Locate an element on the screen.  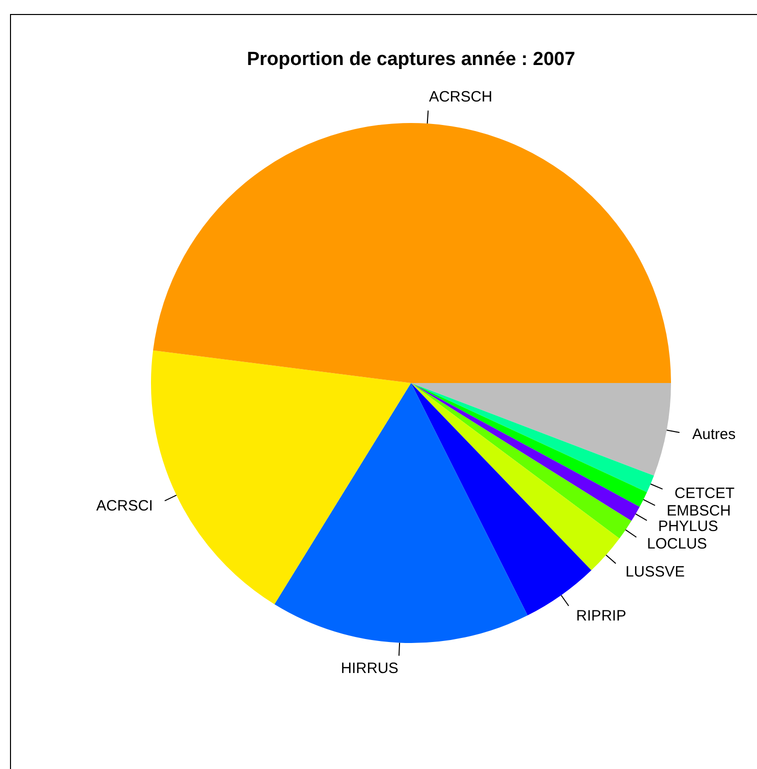
slice-label: EMBSCH is located at coordinates (698, 511).